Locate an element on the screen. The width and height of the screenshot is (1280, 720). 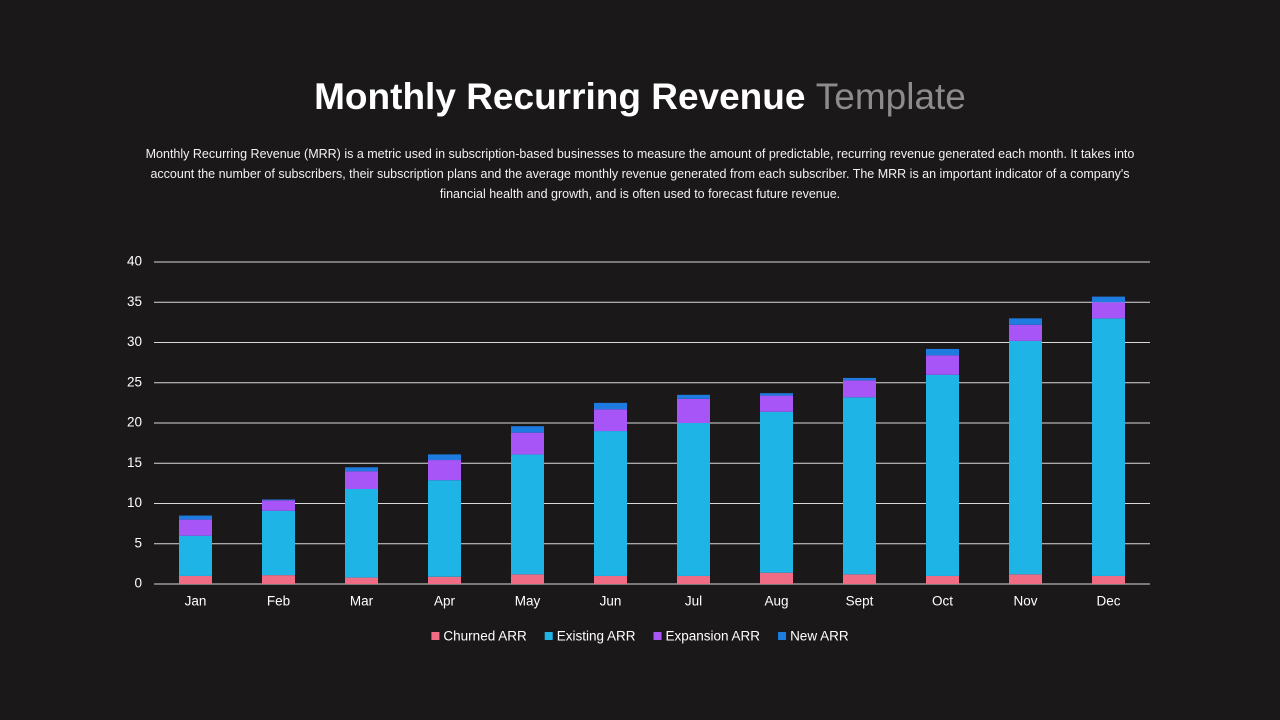
title: Monthly Recurring Revenue Template is located at coordinates (640, 96).